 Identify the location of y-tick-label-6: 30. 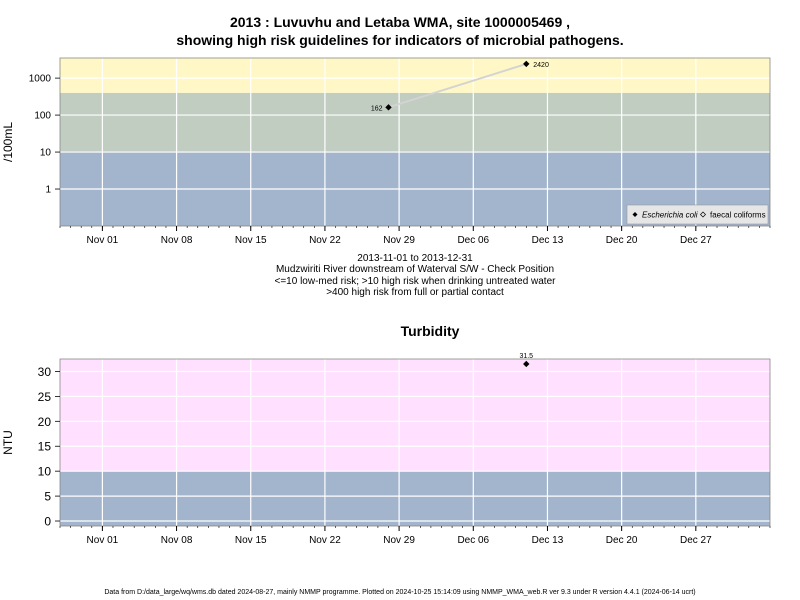
(45, 372).